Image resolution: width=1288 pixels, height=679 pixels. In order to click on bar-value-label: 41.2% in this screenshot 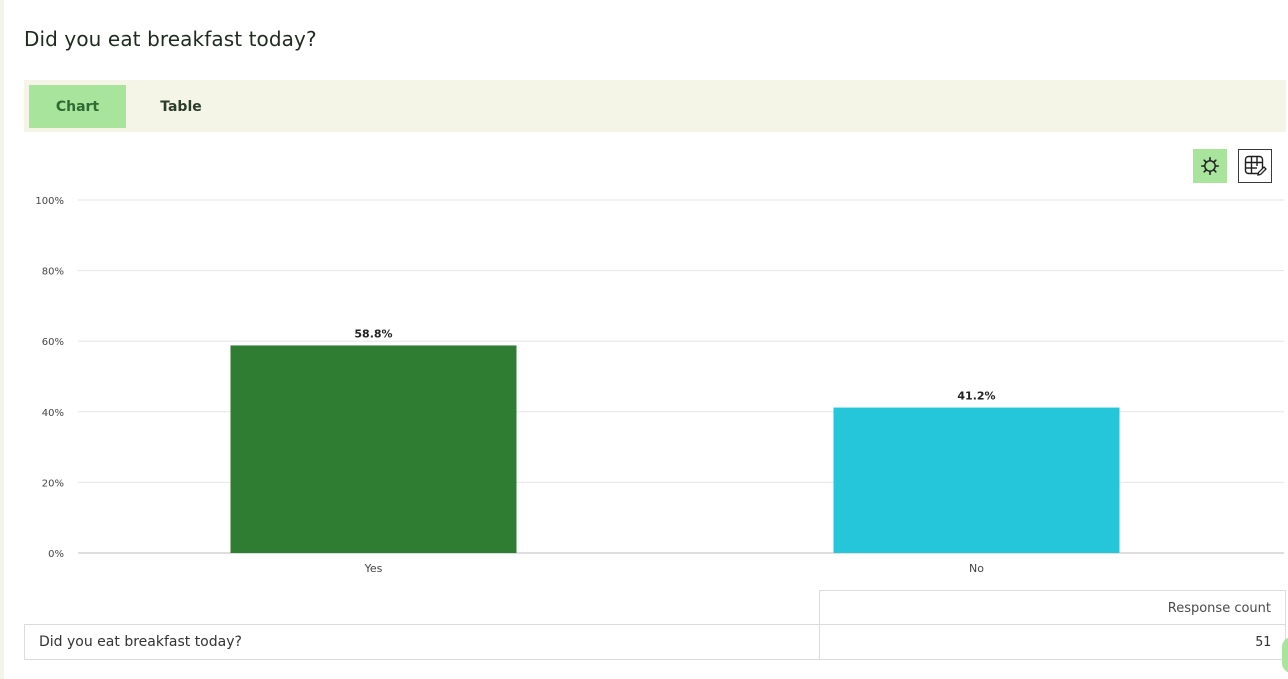, I will do `click(976, 396)`.